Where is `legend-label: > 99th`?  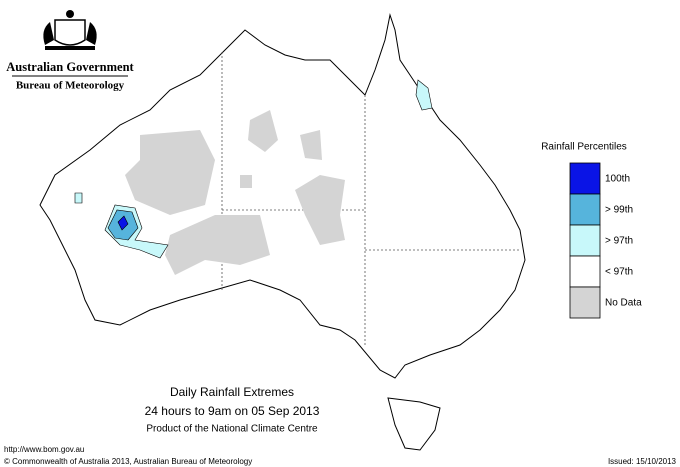 legend-label: > 99th is located at coordinates (619, 210).